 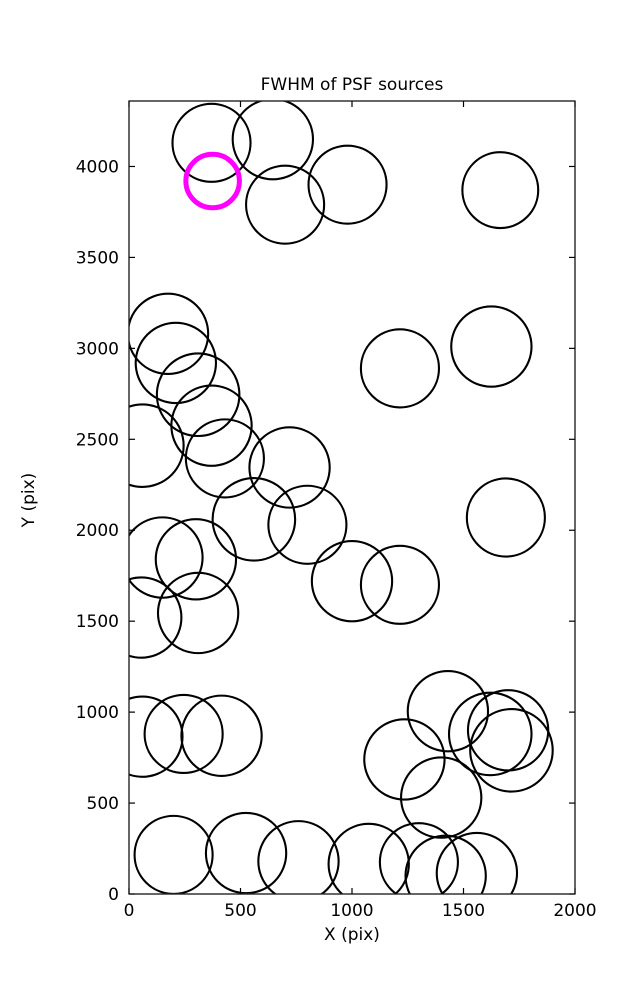 What do you see at coordinates (97, 622) in the screenshot?
I see `y-tick-label: 1500` at bounding box center [97, 622].